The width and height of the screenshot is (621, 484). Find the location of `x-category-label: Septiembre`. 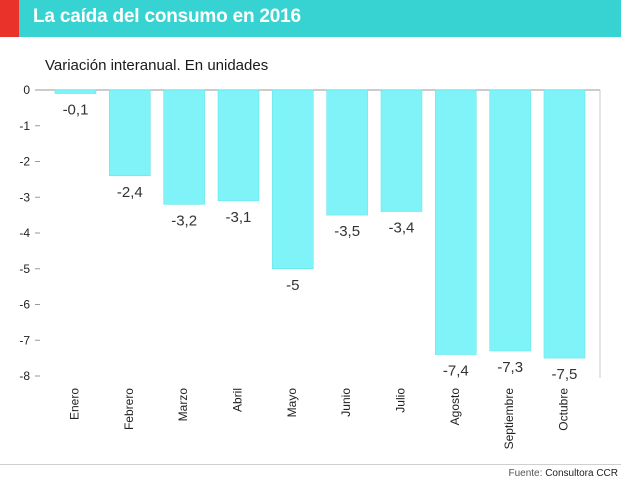

x-category-label: Septiembre is located at coordinates (509, 419).